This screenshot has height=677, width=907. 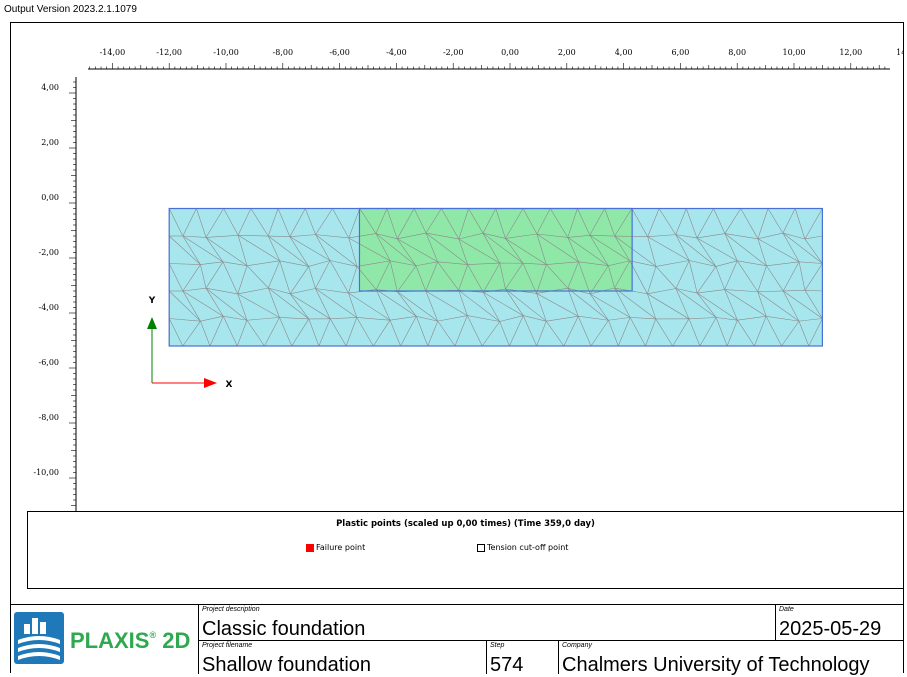 I want to click on y-tick-label: 4,00, so click(x=50, y=87).